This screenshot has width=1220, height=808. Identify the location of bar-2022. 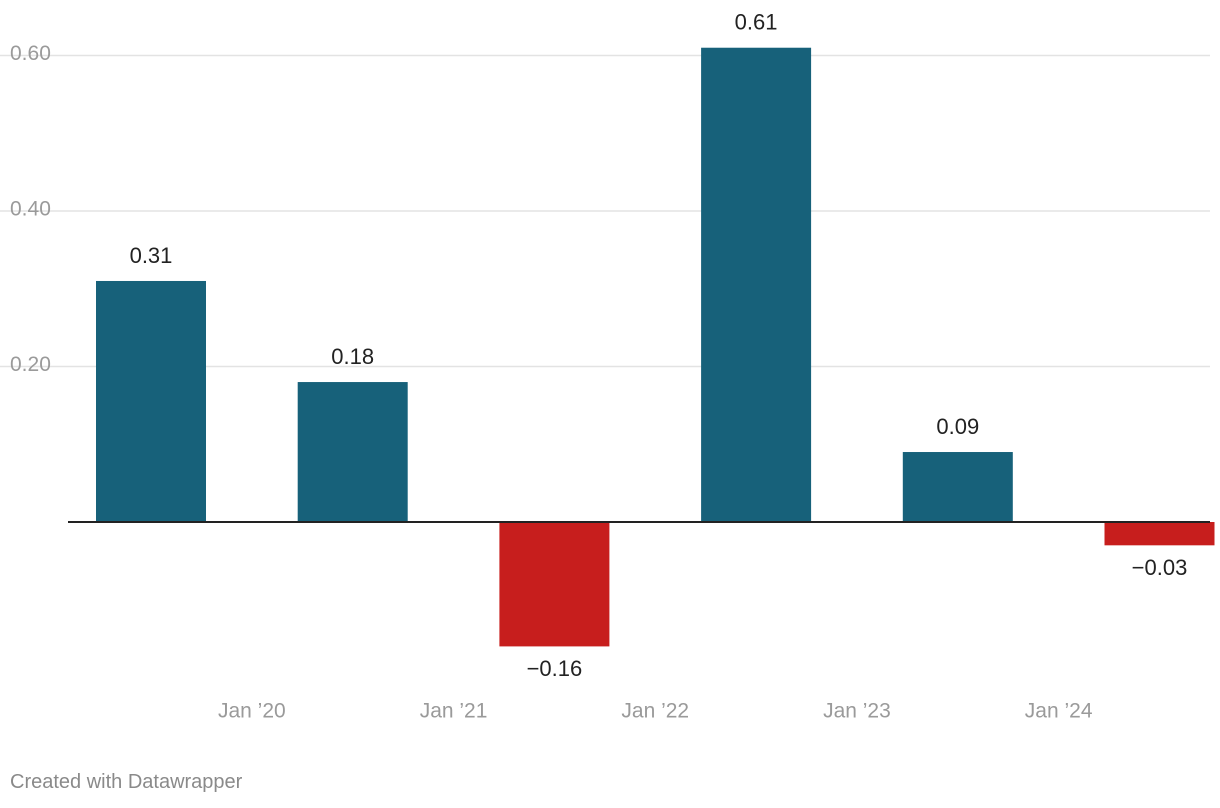
(756, 284).